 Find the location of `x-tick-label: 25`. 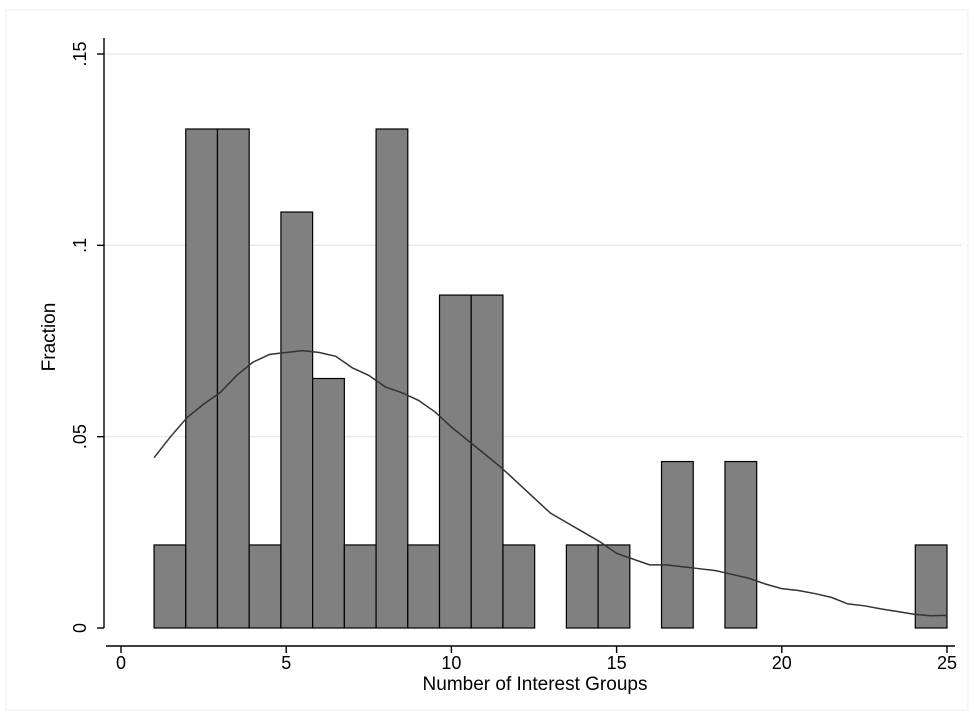

x-tick-label: 25 is located at coordinates (947, 663).